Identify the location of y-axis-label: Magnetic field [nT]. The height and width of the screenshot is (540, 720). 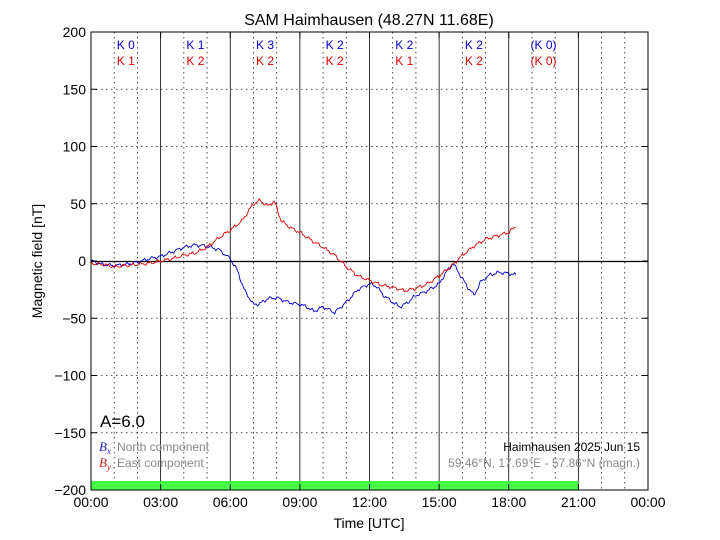
(37, 261).